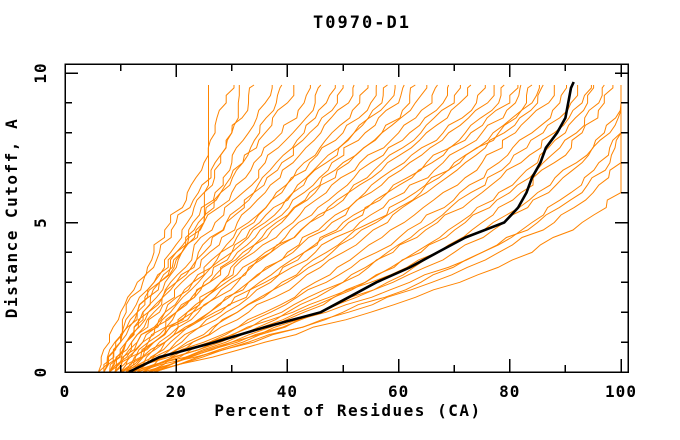  What do you see at coordinates (621, 391) in the screenshot?
I see `x-tick-label: 100` at bounding box center [621, 391].